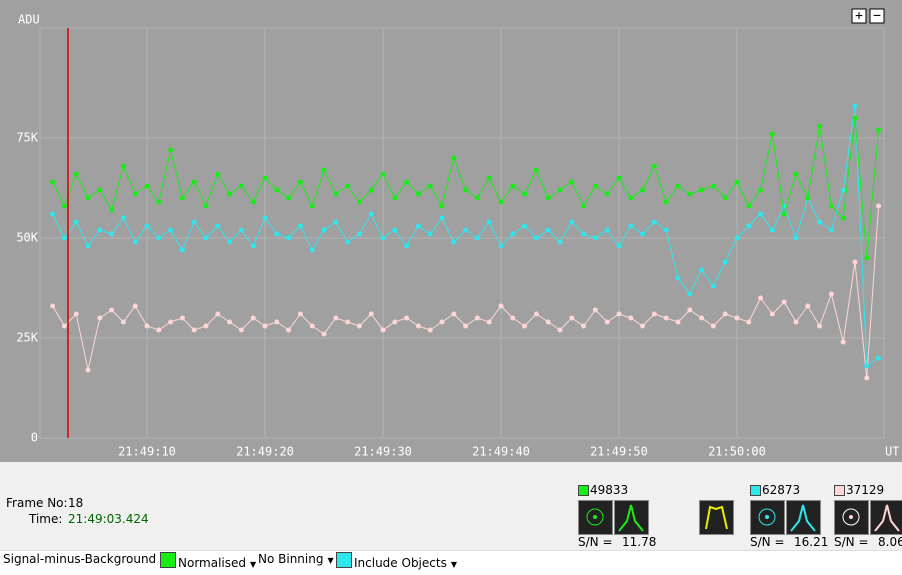 This screenshot has height=575, width=902. I want to click on sn-value: 11.78, so click(639, 542).